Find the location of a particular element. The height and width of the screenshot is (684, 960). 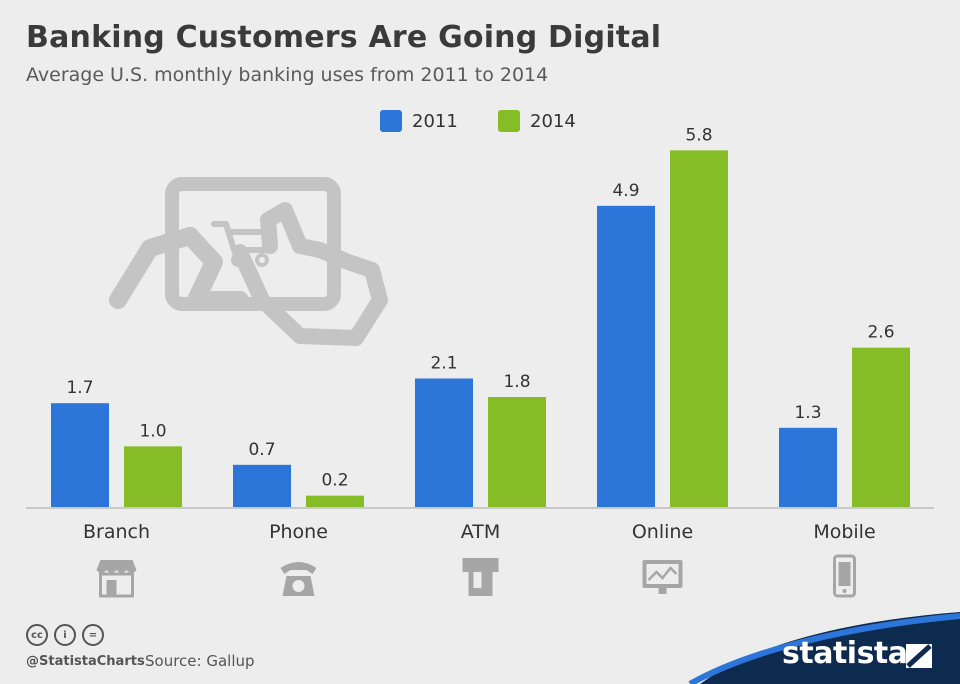

value-label-branch-2014: 1.0 is located at coordinates (152, 431).